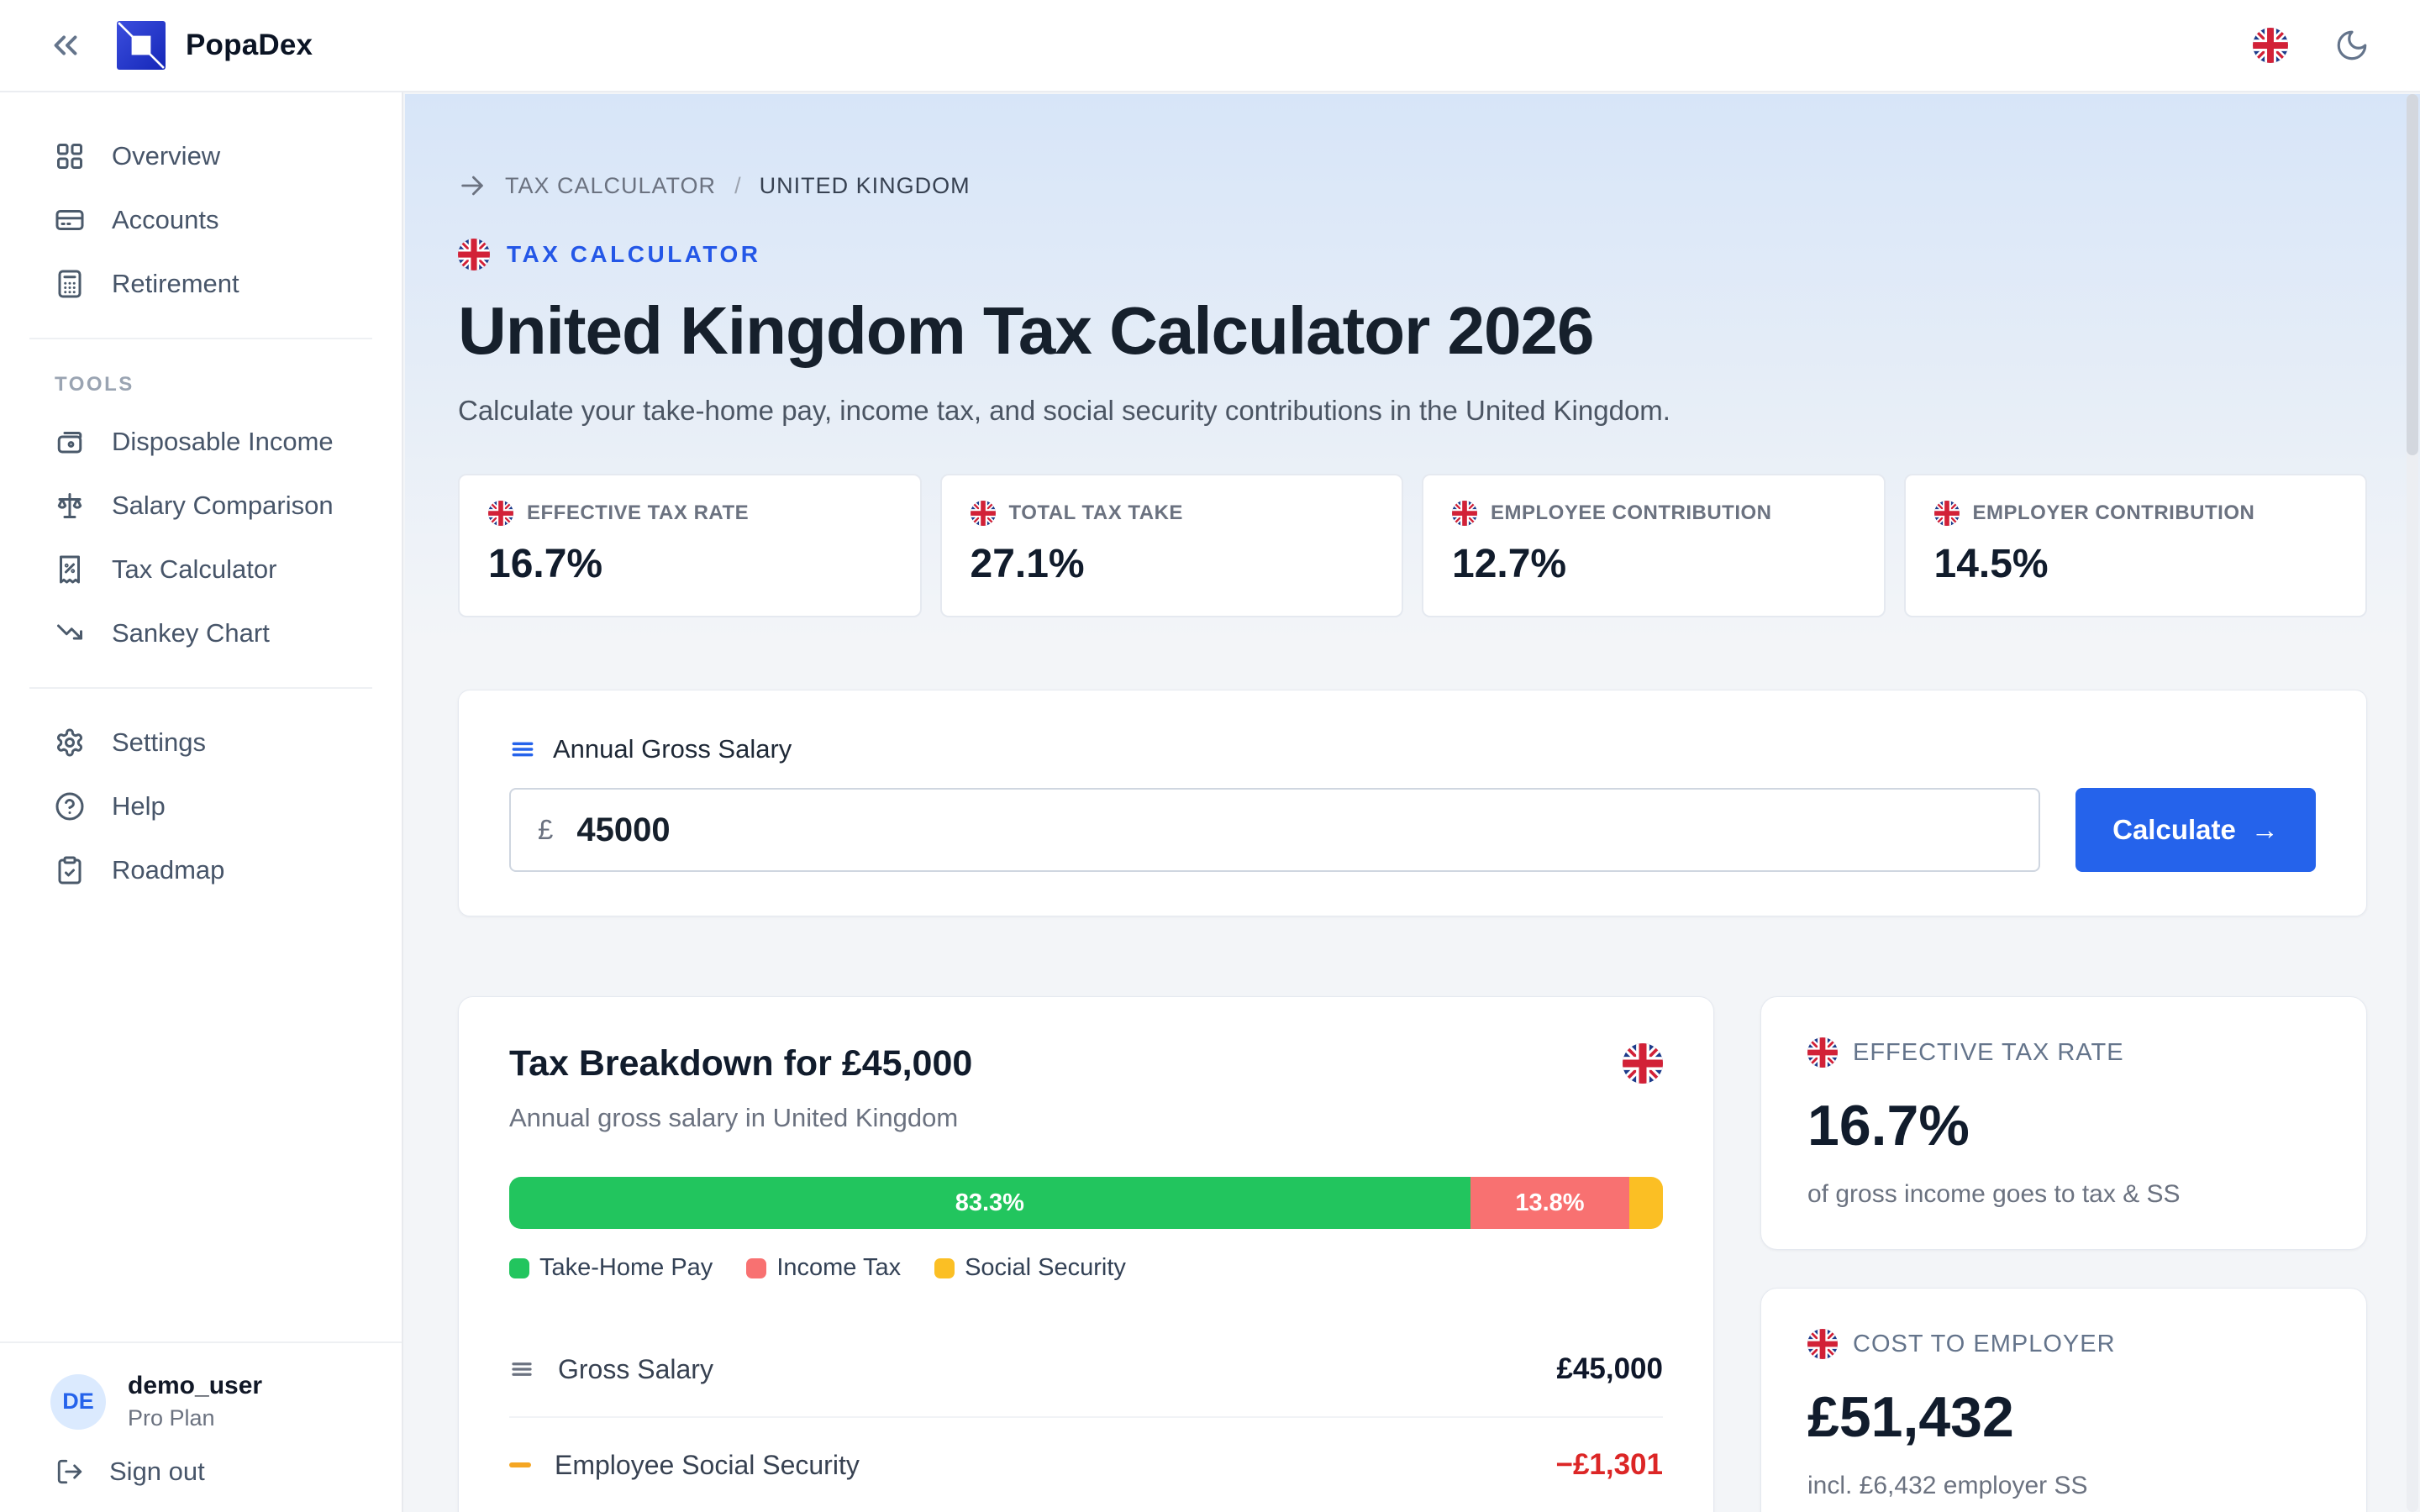 The width and height of the screenshot is (2420, 1512). I want to click on sidebar-item-roadmap: Roadmap, so click(201, 870).